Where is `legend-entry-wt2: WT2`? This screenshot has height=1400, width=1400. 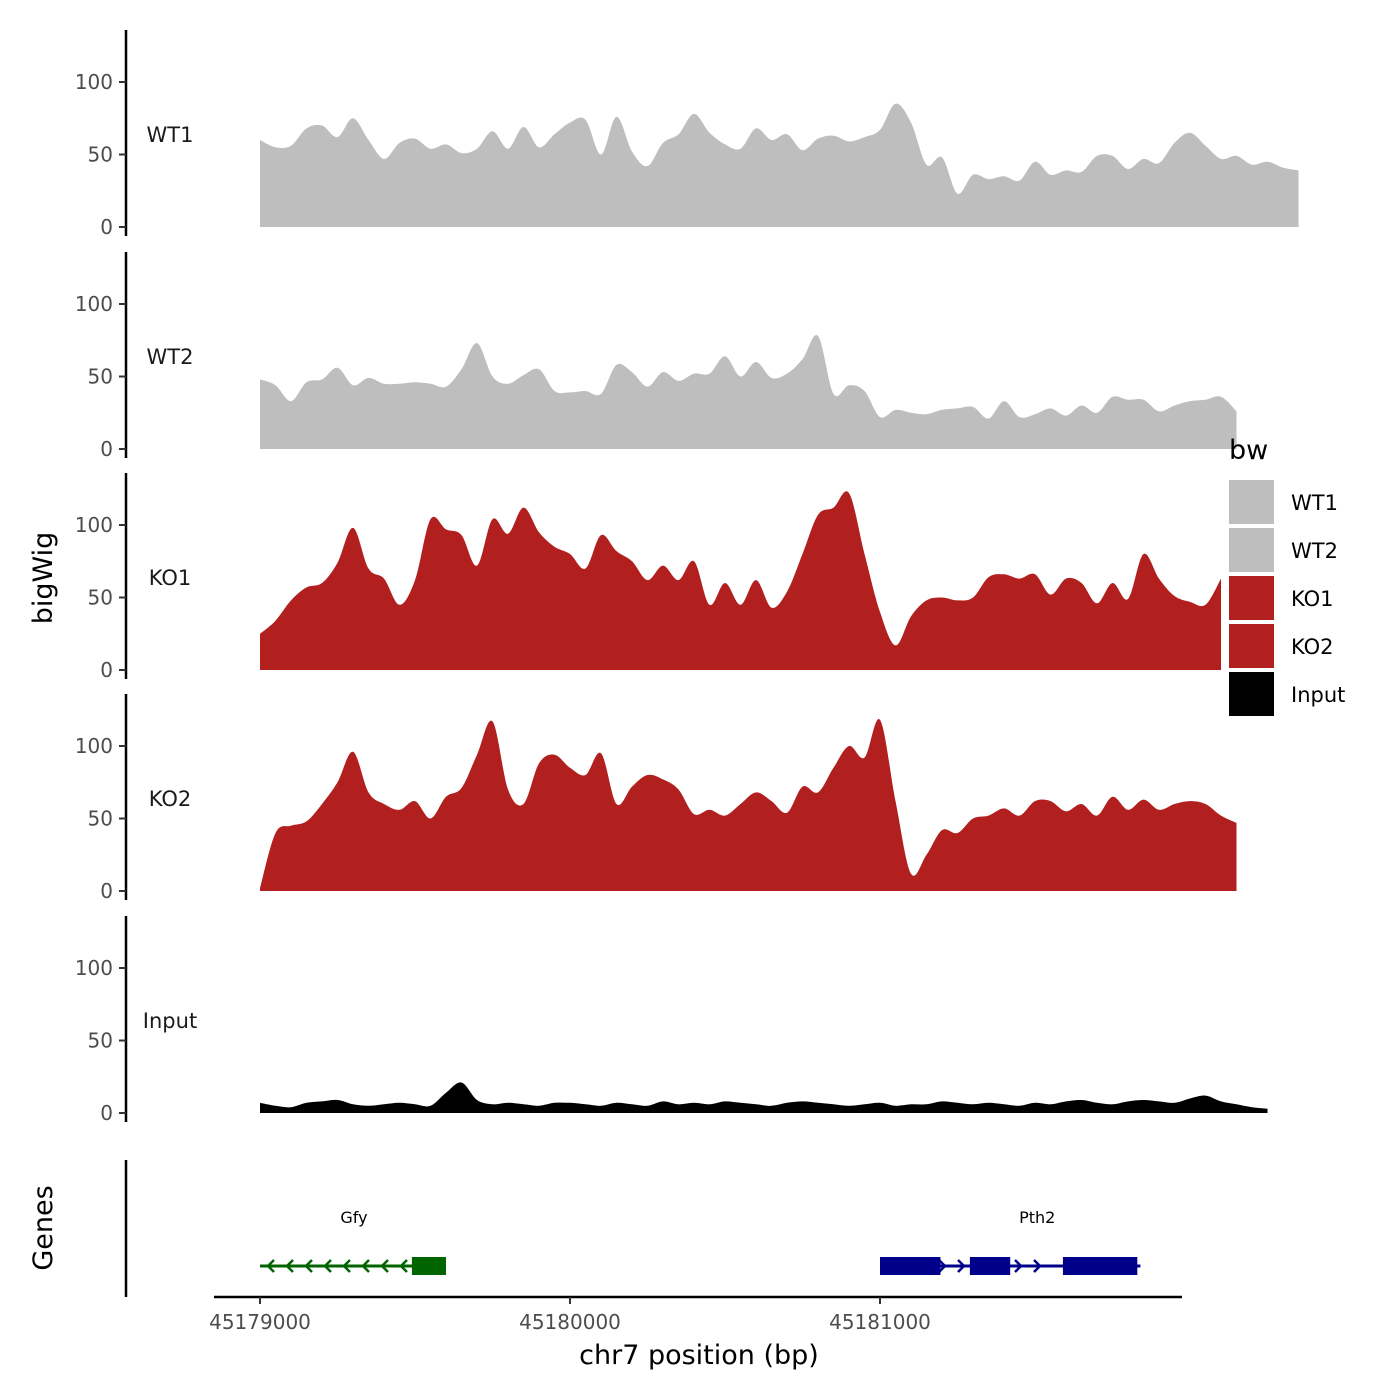 legend-entry-wt2: WT2 is located at coordinates (1283, 550).